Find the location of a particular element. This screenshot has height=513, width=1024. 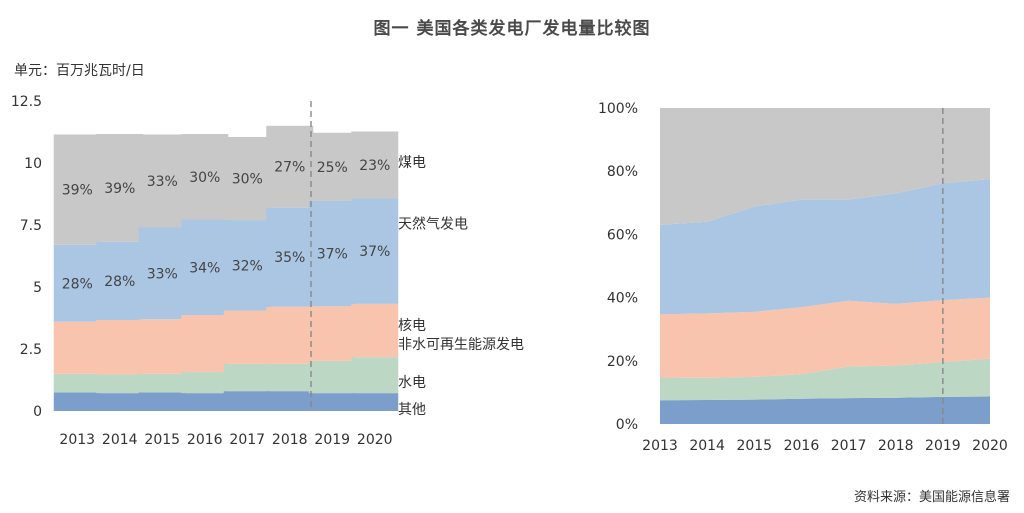

data-label: 23% is located at coordinates (374, 166).